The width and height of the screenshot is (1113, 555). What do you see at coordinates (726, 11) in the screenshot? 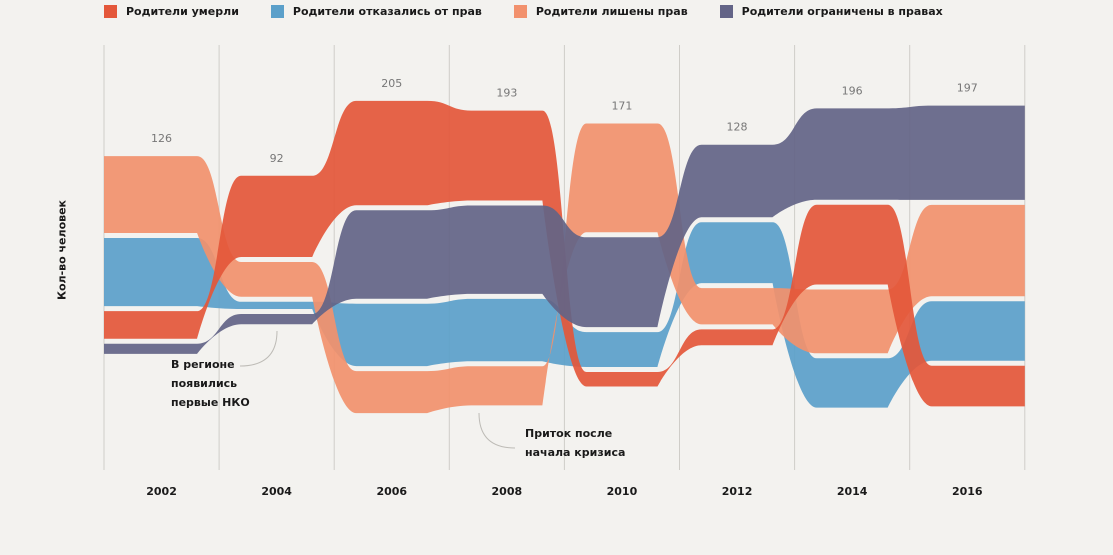
I see `legend-swatch-restricted` at bounding box center [726, 11].